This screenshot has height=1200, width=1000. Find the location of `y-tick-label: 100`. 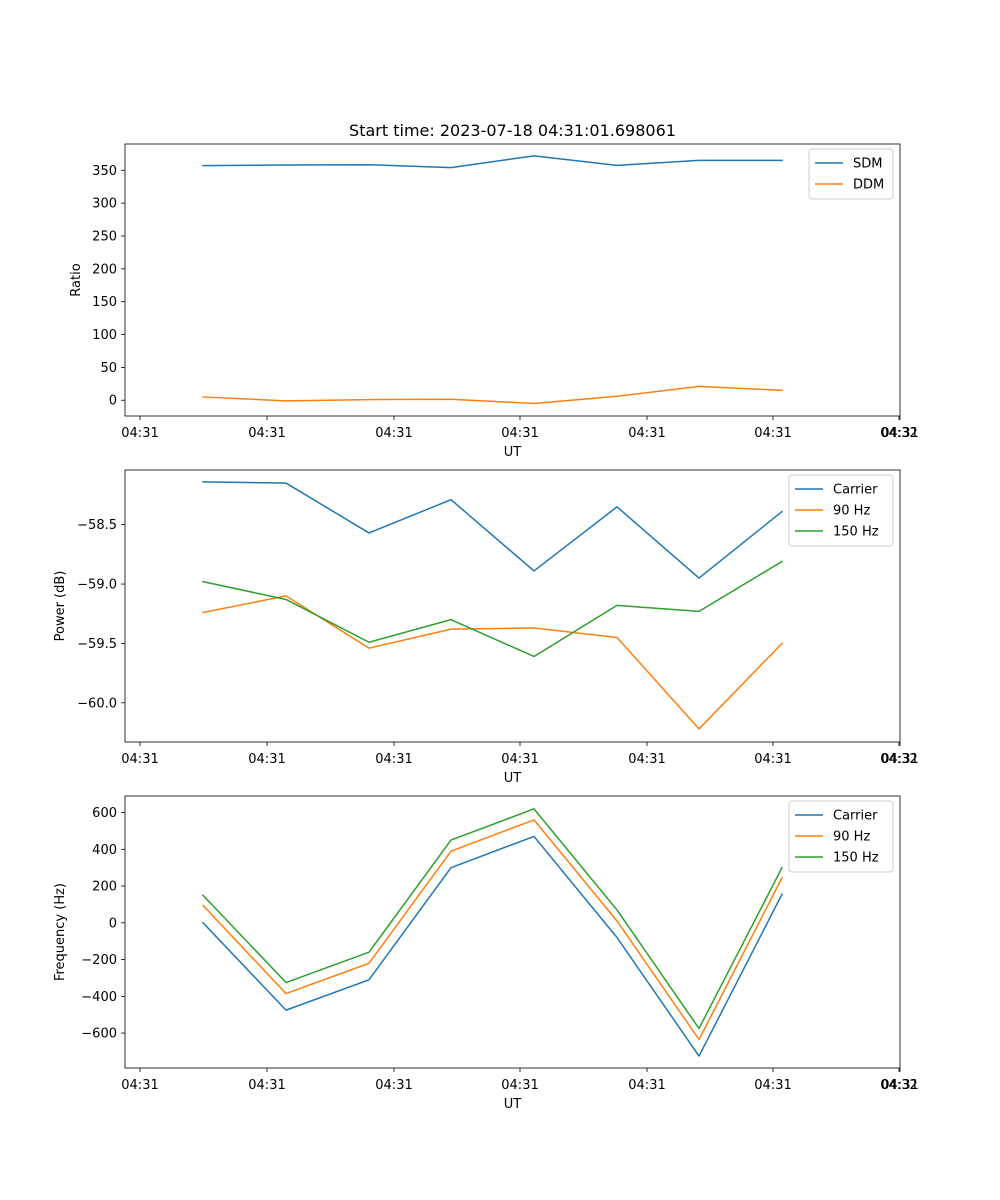

y-tick-label: 100 is located at coordinates (104, 335).